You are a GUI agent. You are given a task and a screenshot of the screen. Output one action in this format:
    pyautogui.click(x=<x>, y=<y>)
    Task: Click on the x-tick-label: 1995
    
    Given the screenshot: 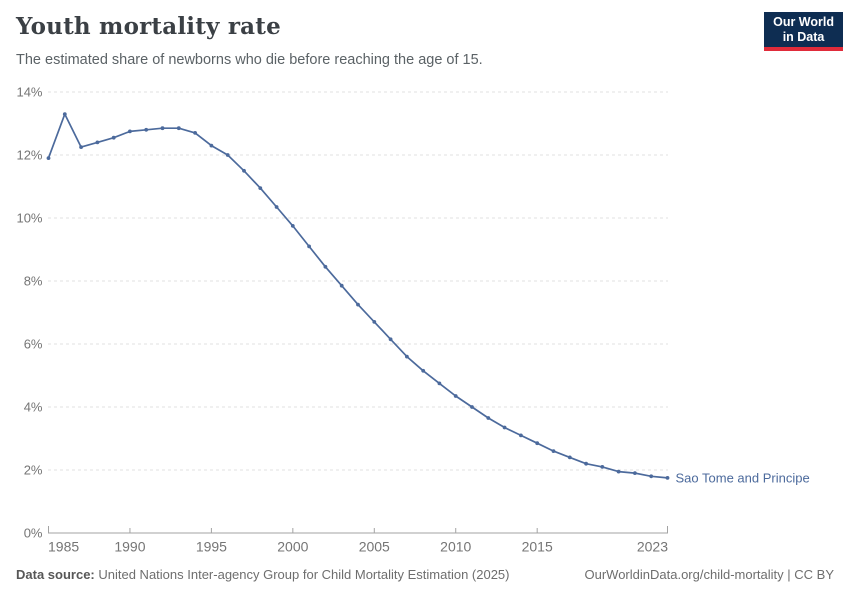 What is the action you would take?
    pyautogui.click(x=211, y=547)
    